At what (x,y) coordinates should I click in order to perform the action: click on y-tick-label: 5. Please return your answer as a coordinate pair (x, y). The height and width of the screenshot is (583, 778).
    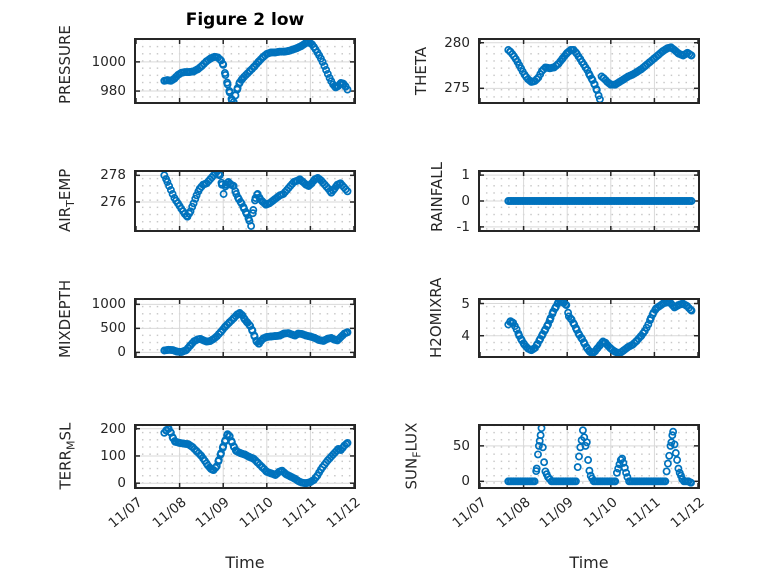
    Looking at the image, I should click on (465, 303).